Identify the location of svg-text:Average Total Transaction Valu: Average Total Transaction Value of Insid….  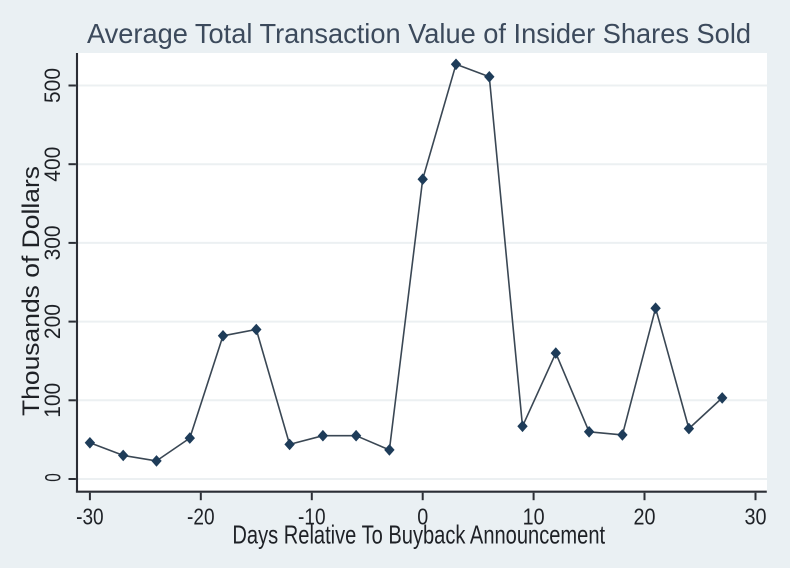
(419, 33).